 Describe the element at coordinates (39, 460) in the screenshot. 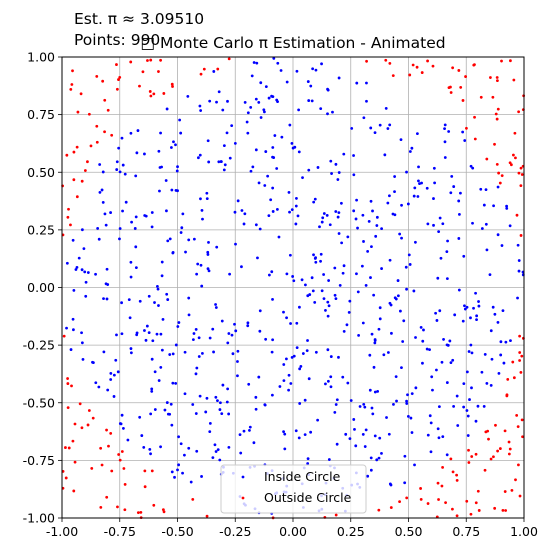

I see `y-tick-label: -0.75` at that location.